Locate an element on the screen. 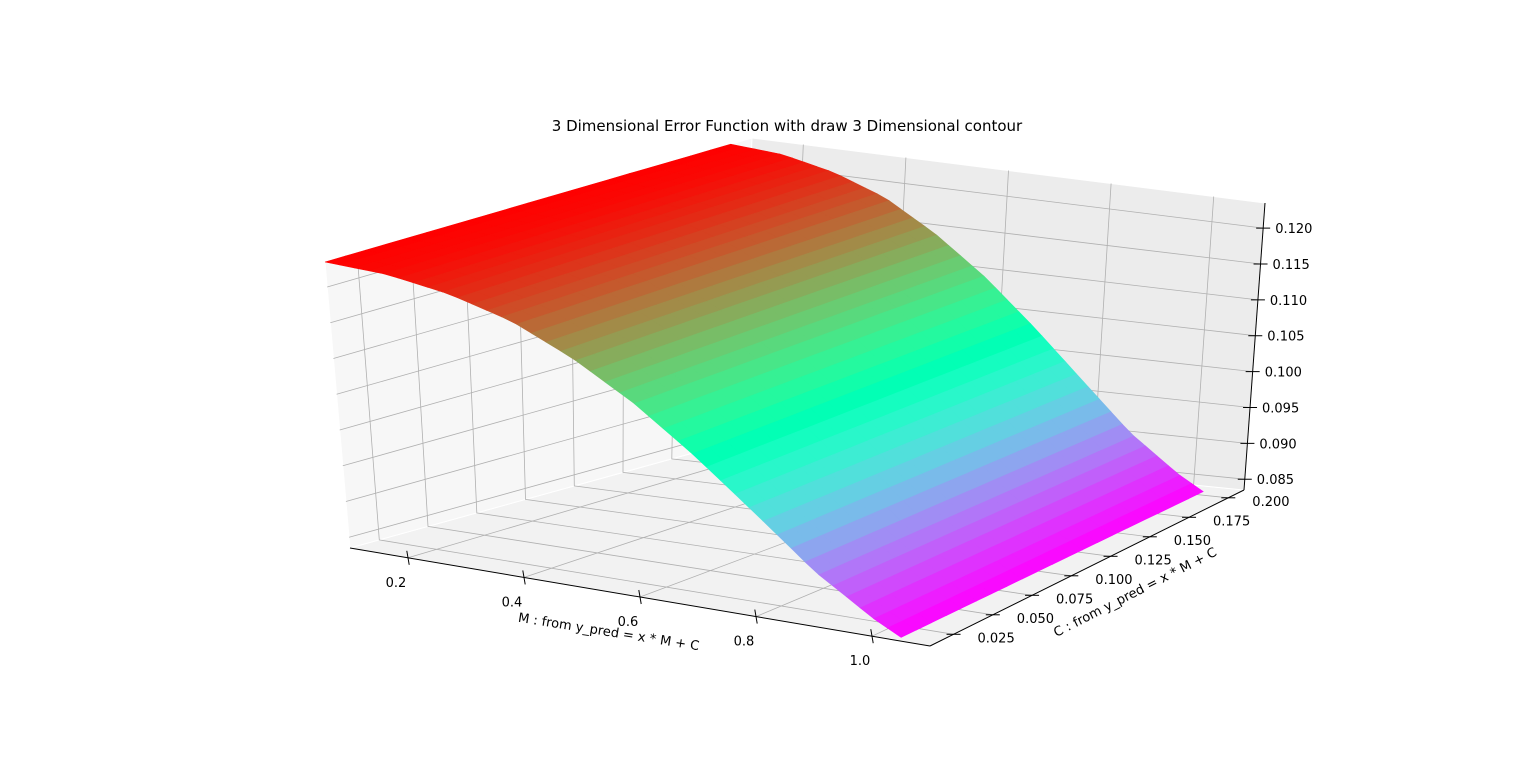 The image size is (1536, 767). y-tick-label: 0.075 is located at coordinates (1074, 599).